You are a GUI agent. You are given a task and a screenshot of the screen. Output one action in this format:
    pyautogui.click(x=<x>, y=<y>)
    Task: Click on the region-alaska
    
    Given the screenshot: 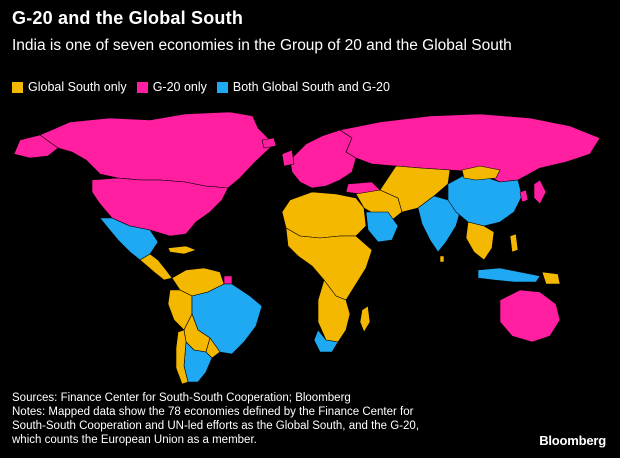 What is the action you would take?
    pyautogui.click(x=36, y=146)
    